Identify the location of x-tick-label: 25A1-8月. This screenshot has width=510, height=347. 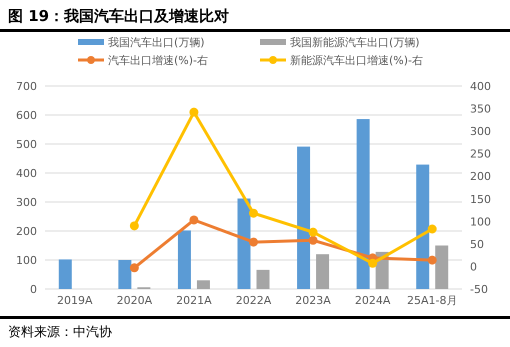
(432, 300).